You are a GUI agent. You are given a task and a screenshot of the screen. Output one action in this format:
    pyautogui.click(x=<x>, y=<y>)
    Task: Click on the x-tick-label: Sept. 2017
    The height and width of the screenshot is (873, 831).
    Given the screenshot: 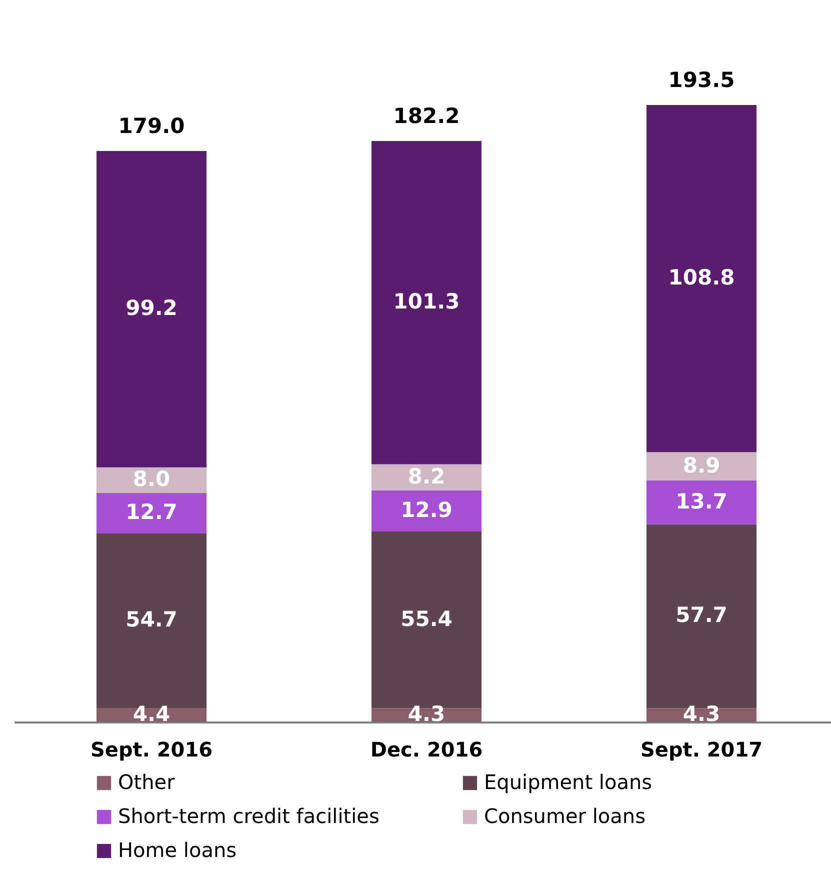 What is the action you would take?
    pyautogui.click(x=701, y=750)
    